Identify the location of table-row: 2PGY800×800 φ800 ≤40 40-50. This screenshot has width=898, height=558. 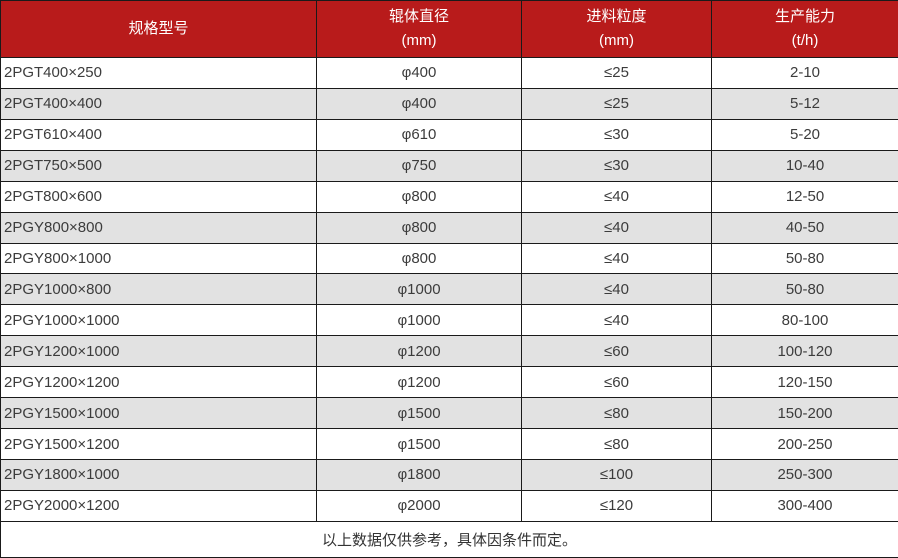
(449, 227).